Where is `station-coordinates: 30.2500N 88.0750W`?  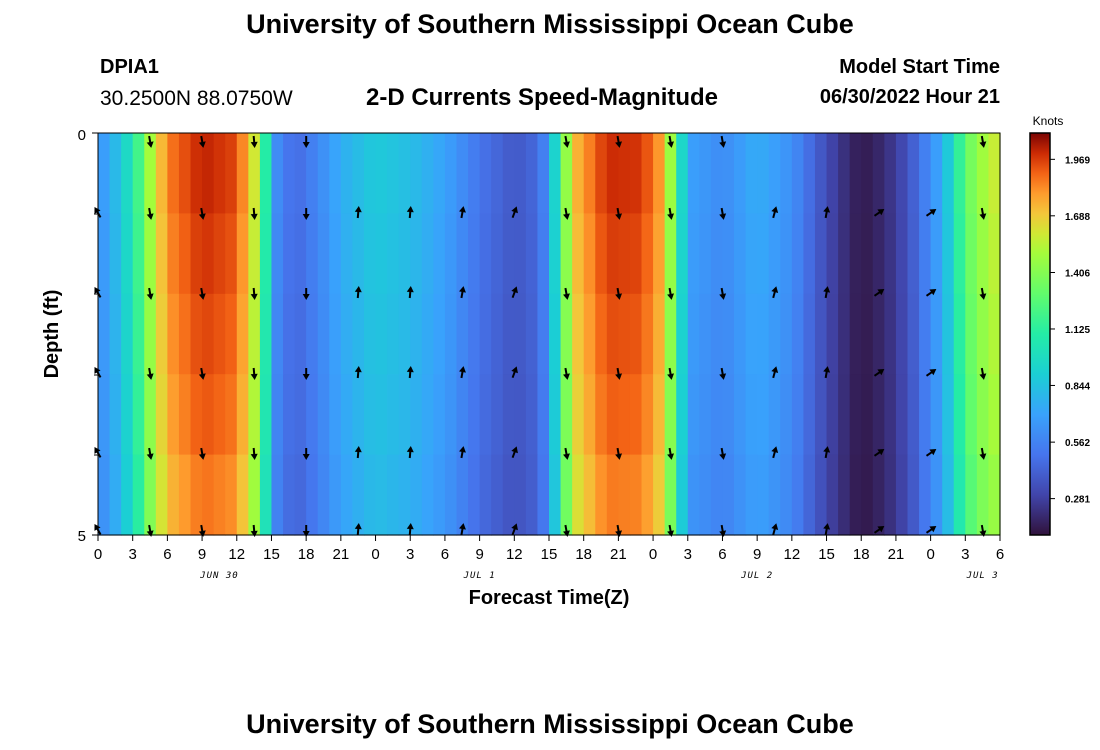
station-coordinates: 30.2500N 88.0750W is located at coordinates (196, 98).